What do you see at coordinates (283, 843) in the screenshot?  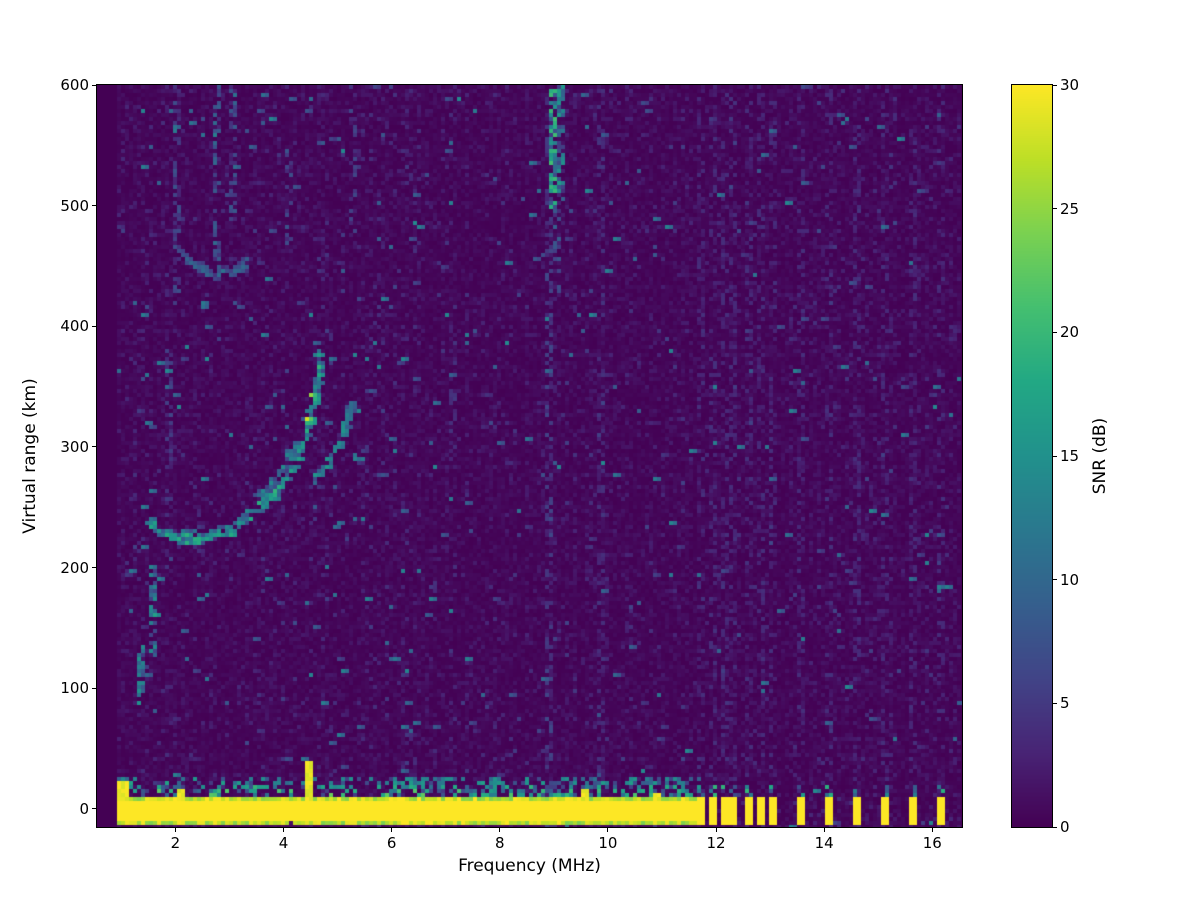 I see `x-tick-label: 4` at bounding box center [283, 843].